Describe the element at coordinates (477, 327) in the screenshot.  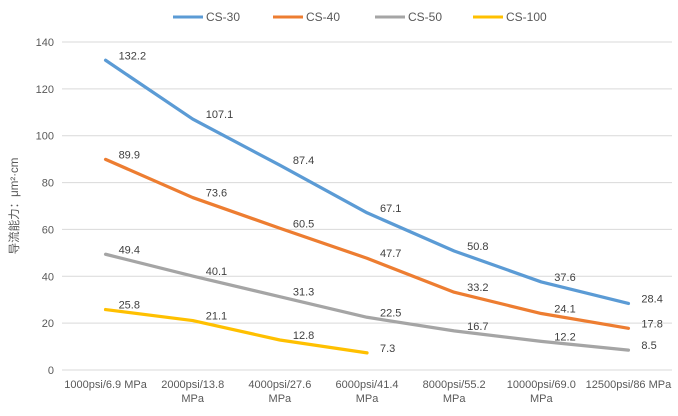
I see `data-label-cs-50: 16.7` at that location.